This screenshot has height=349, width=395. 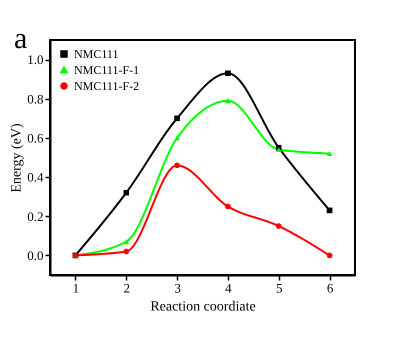 What do you see at coordinates (16, 158) in the screenshot?
I see `y-axis-title: Energy (eV)` at bounding box center [16, 158].